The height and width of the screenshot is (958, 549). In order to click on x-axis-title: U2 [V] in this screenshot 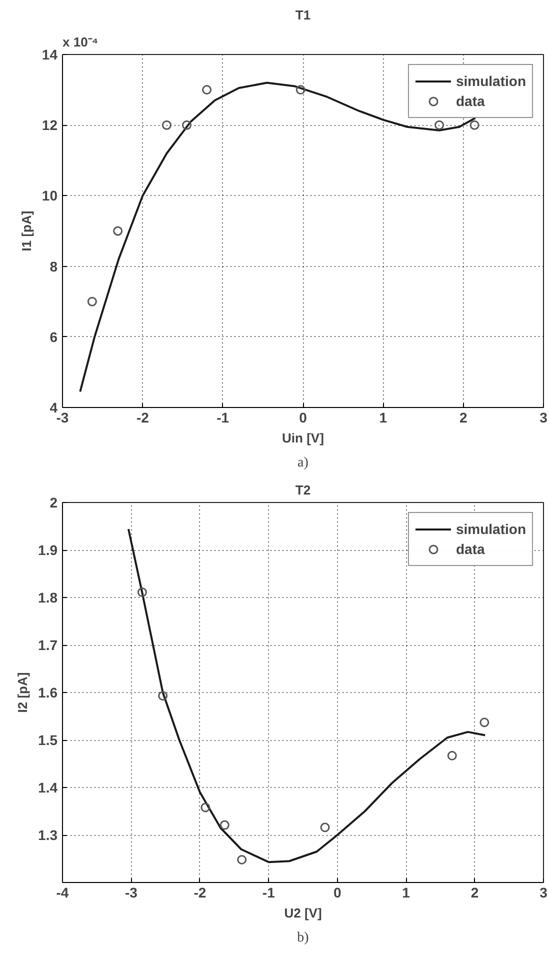, I will do `click(303, 913)`.